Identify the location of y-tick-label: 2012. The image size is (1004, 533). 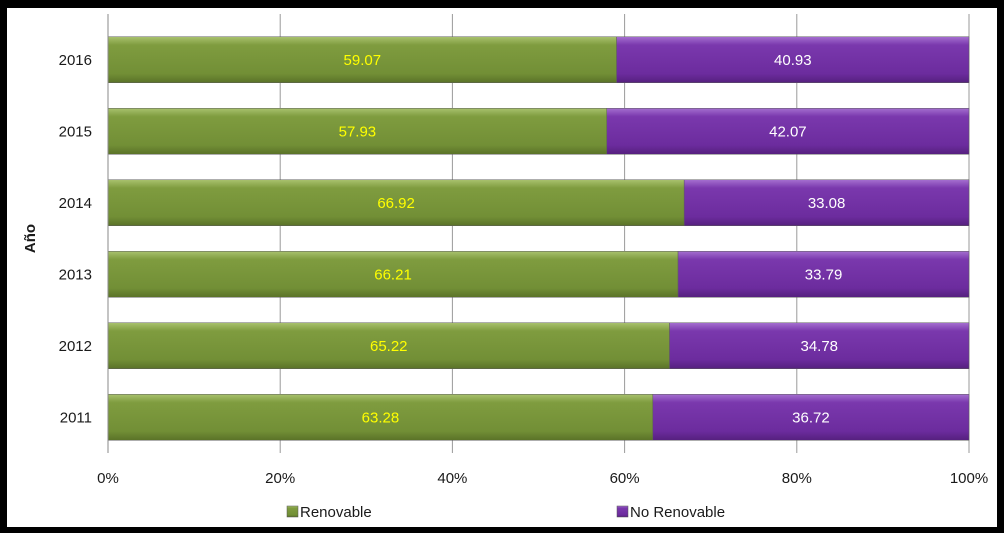
(75, 346).